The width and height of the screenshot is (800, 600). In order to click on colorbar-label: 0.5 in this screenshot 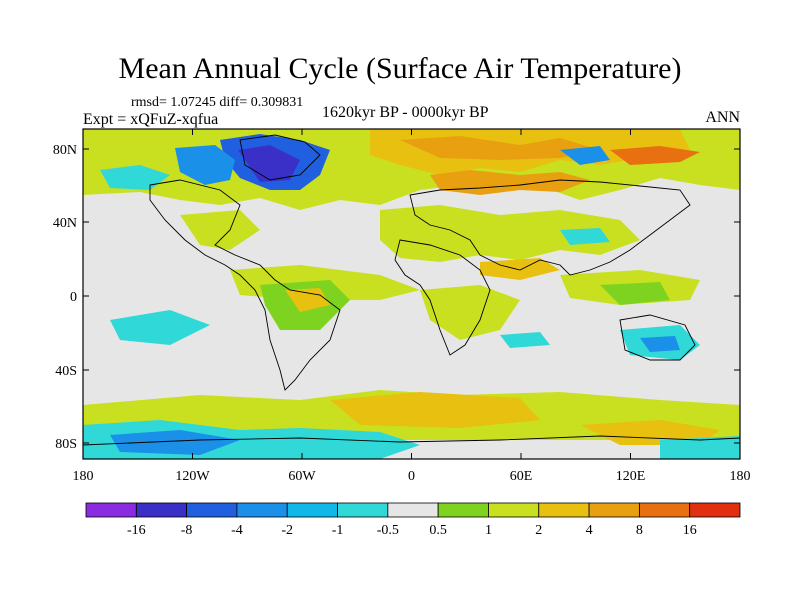, I will do `click(438, 530)`.